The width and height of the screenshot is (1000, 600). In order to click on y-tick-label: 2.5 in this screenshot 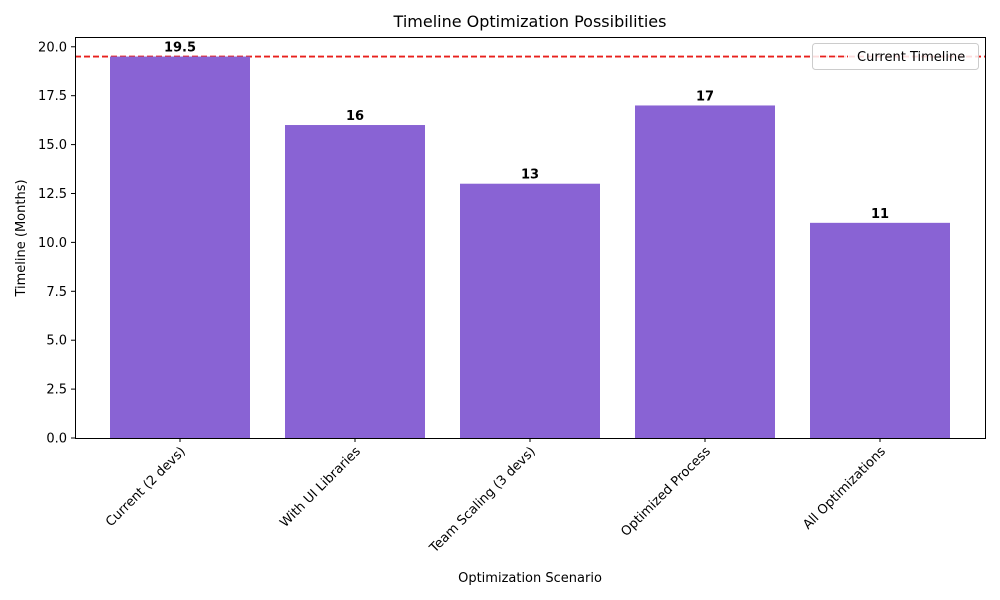, I will do `click(56, 390)`.